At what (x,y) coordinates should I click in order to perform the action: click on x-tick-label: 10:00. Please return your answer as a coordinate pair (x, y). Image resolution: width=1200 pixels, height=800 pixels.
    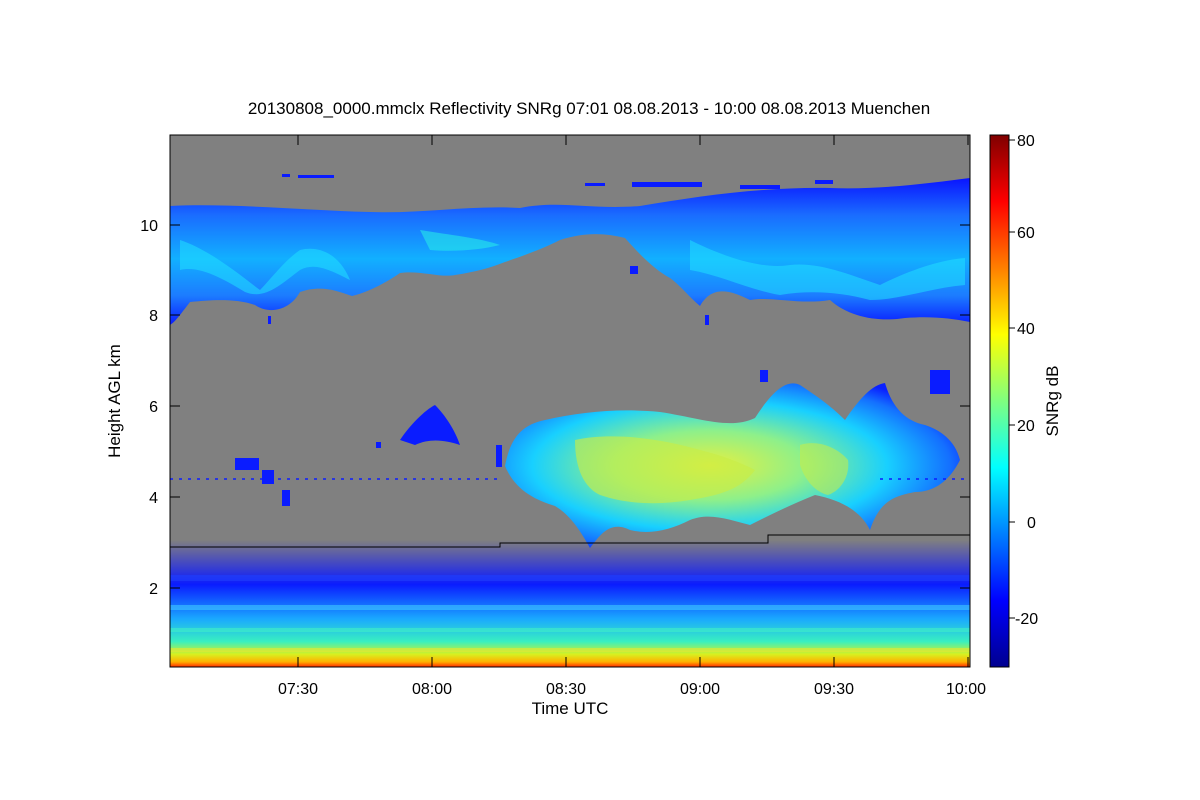
    Looking at the image, I should click on (966, 689).